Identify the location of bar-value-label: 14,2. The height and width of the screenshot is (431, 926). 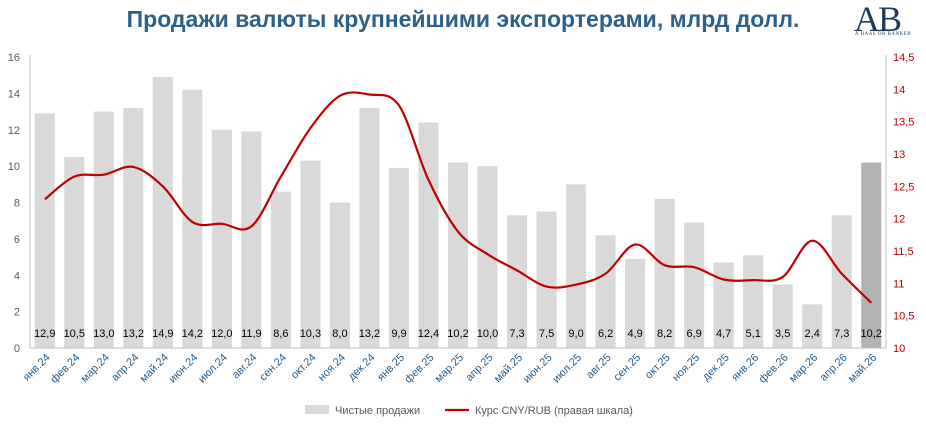
(192, 334).